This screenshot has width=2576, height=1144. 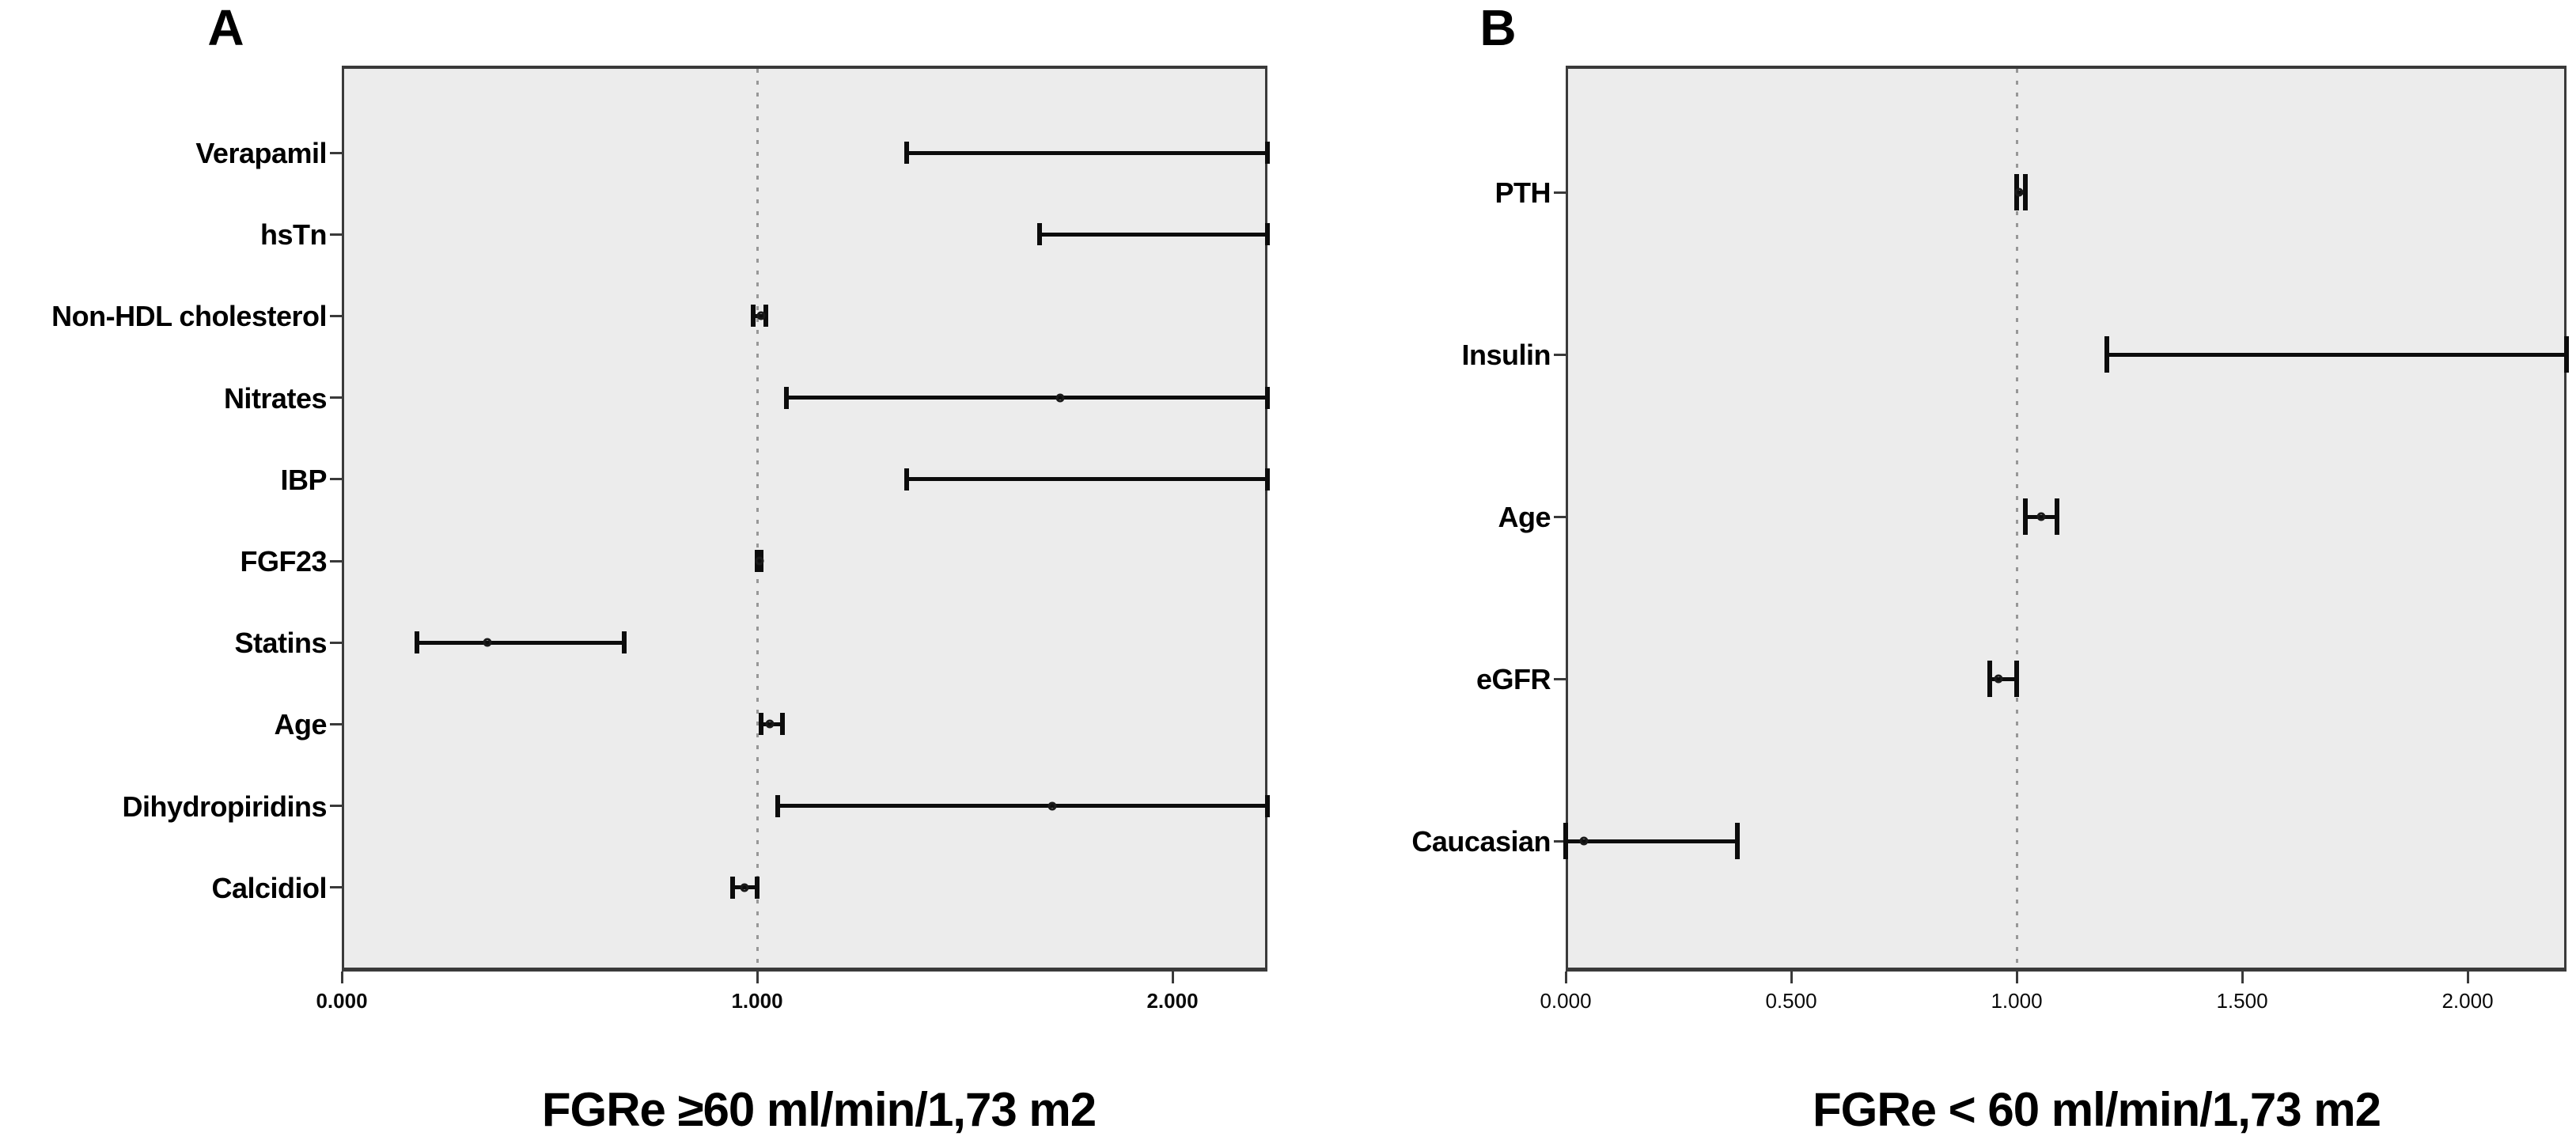 What do you see at coordinates (261, 153) in the screenshot?
I see `category-label: Verapamil` at bounding box center [261, 153].